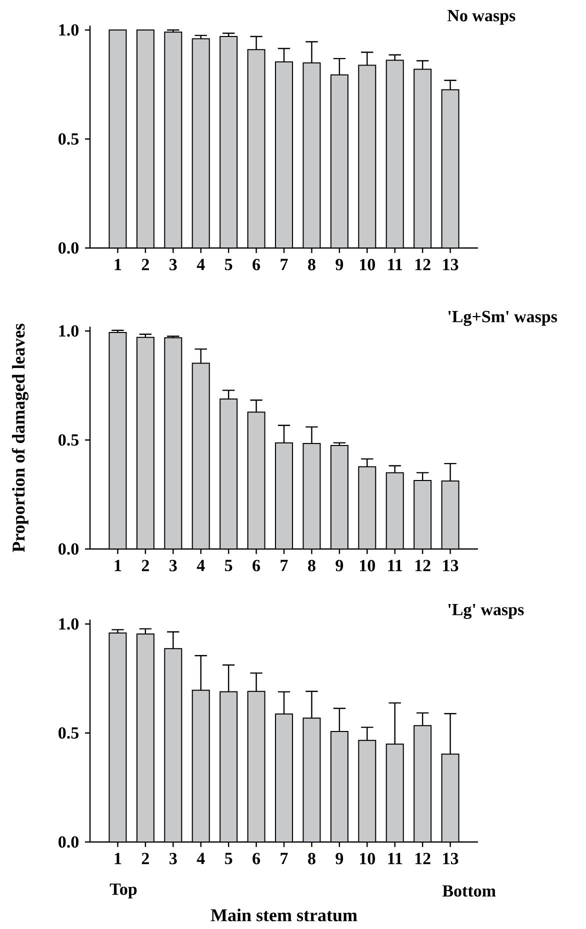 Image resolution: width=586 pixels, height=929 pixels. Describe the element at coordinates (503, 318) in the screenshot. I see `chart-title: 'Lg+Sm' wasps` at that location.